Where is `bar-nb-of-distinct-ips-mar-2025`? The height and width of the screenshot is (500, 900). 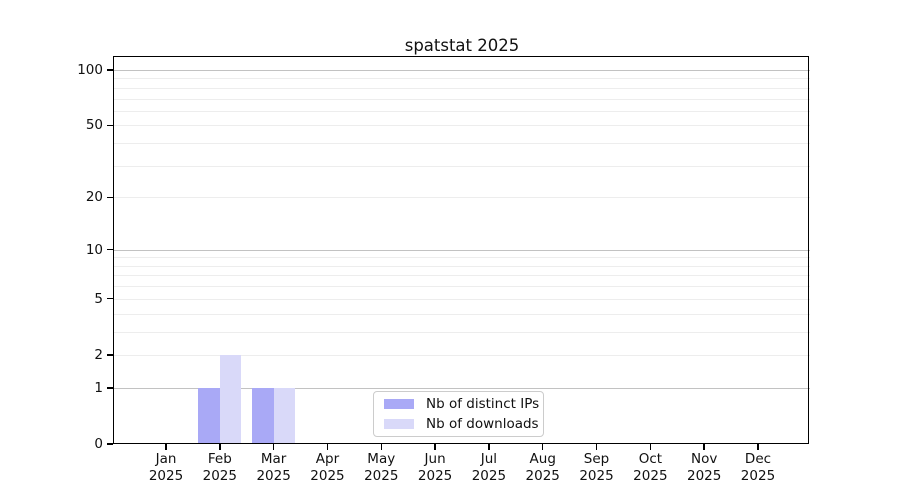 bar-nb-of-distinct-ips-mar-2025 is located at coordinates (263, 415).